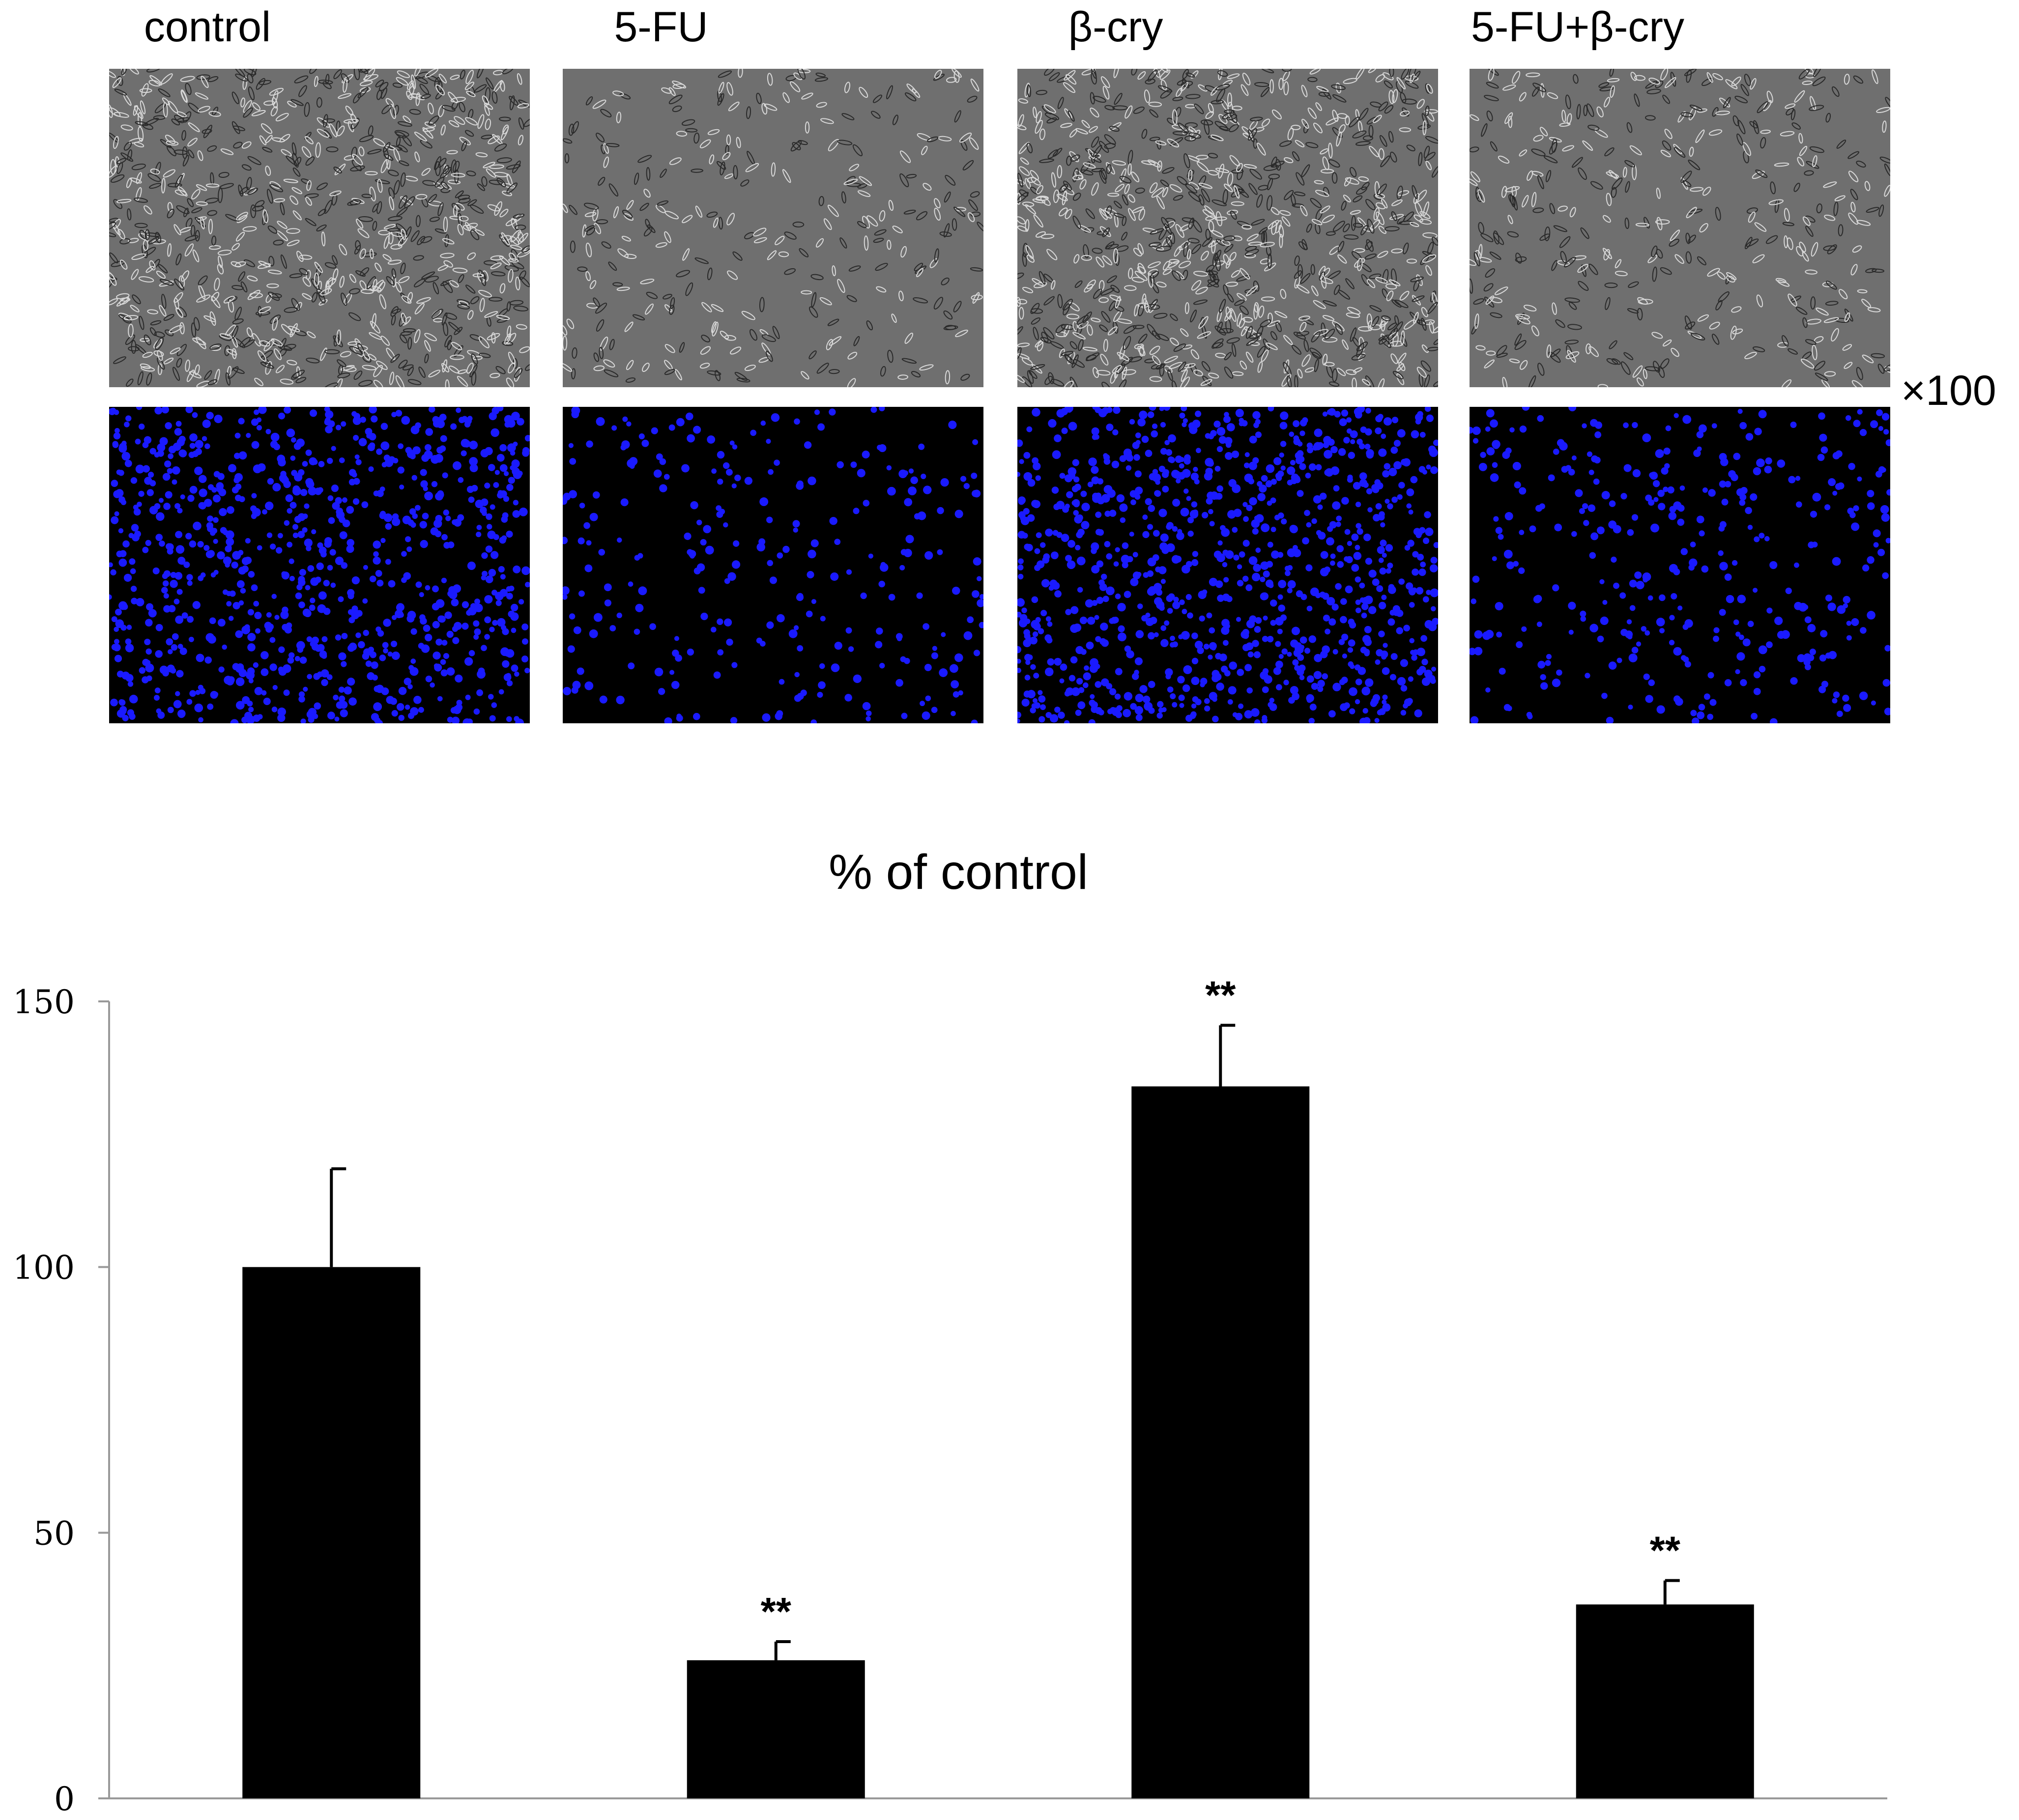  What do you see at coordinates (958, 872) in the screenshot?
I see `chart-title: % of control` at bounding box center [958, 872].